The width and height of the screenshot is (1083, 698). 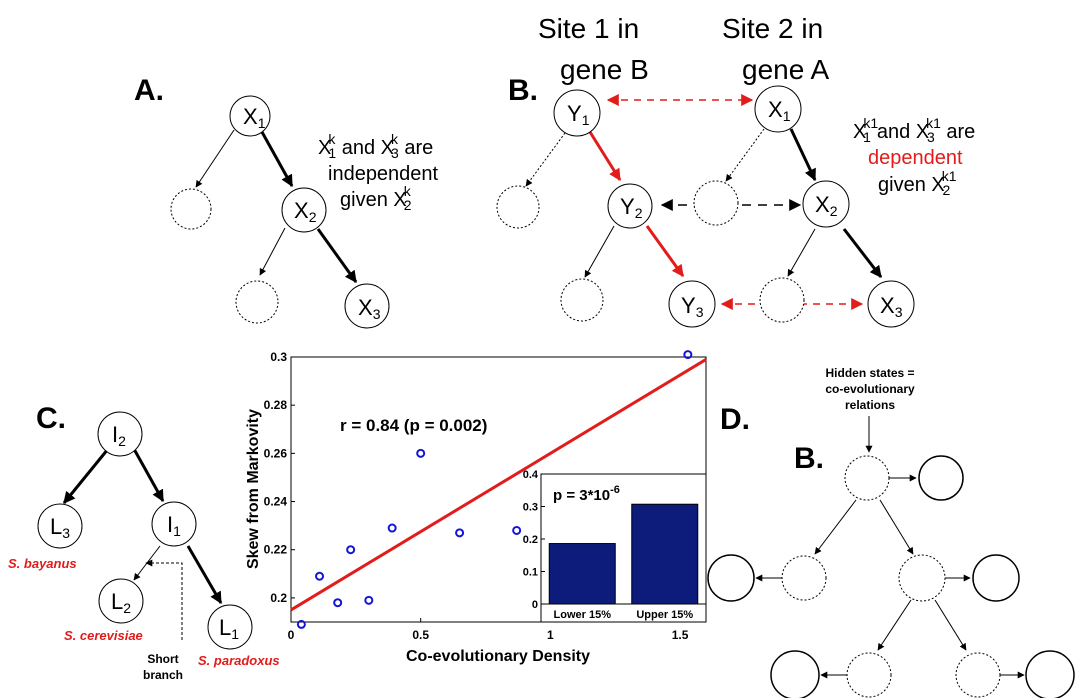 I want to click on y-tick-label: 0.2, so click(x=278, y=598).